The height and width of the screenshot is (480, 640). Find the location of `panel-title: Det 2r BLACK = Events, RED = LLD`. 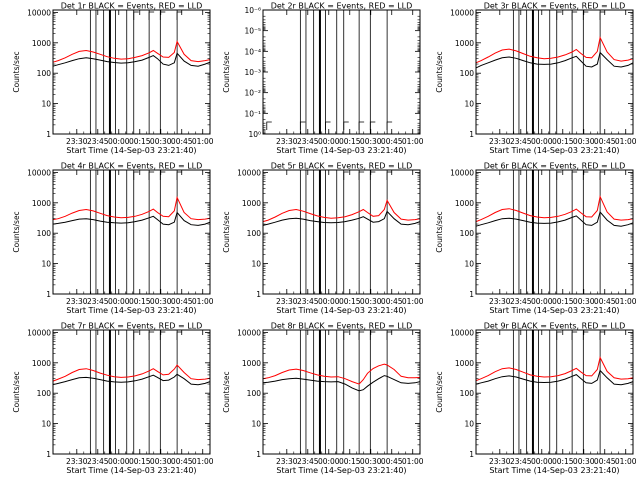

panel-title: Det 2r BLACK = Events, RED = LLD is located at coordinates (342, 6).